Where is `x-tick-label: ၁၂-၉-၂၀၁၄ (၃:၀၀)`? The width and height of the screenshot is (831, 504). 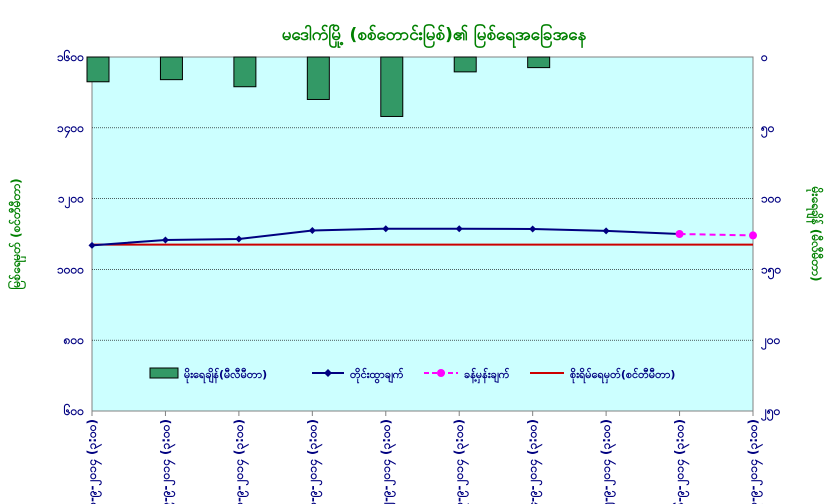
x-tick-label: ၁၂-၉-၂၀၁၄ (၃:၀၀) is located at coordinates (388, 461).